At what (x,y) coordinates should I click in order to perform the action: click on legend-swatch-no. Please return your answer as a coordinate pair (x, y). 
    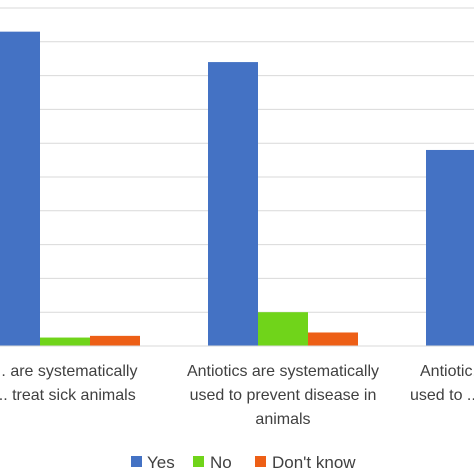
    Looking at the image, I should click on (198, 461).